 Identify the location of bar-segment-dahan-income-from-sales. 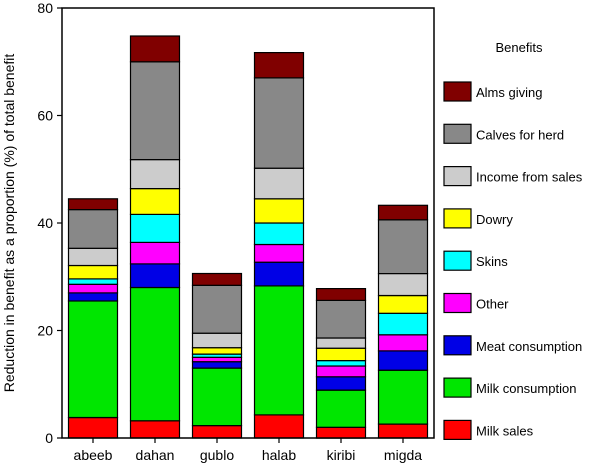
(155, 174).